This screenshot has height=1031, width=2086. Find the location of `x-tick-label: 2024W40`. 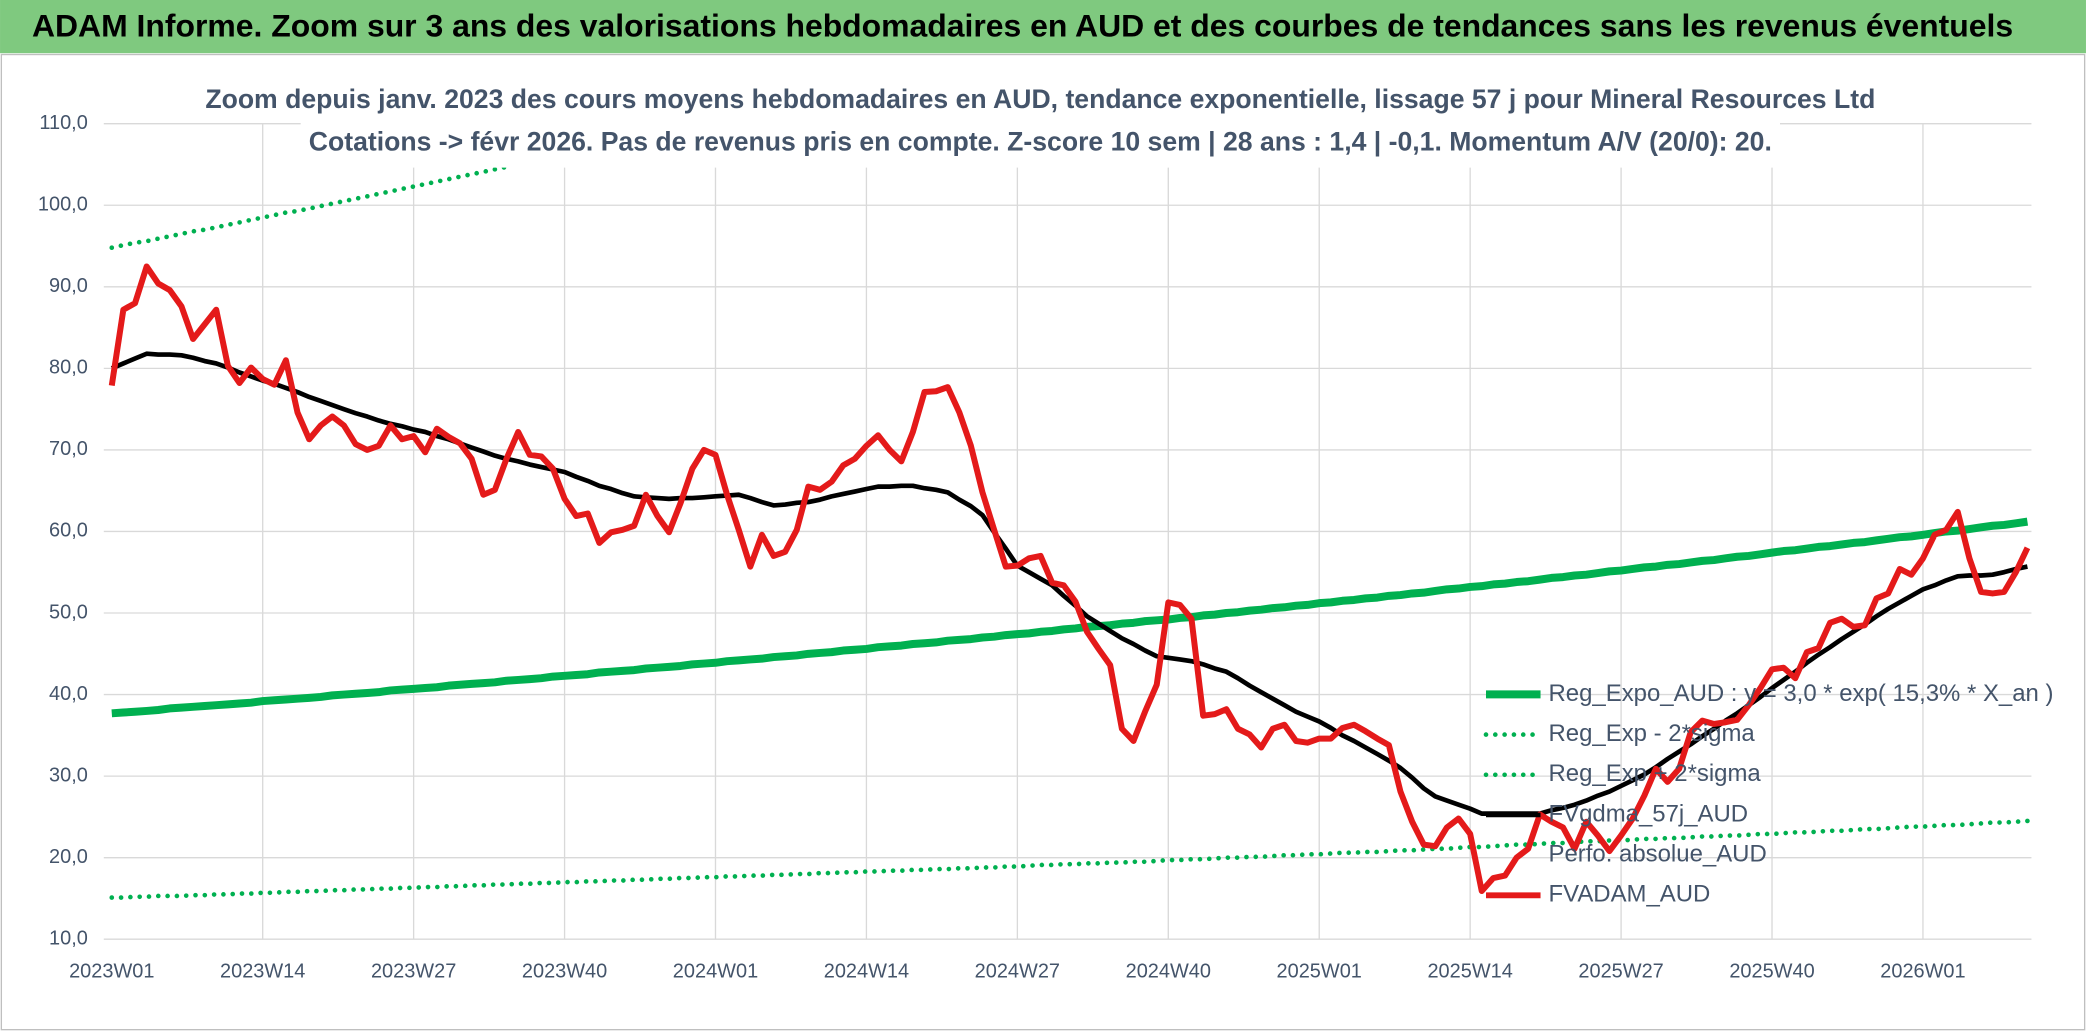

x-tick-label: 2024W40 is located at coordinates (1168, 972).